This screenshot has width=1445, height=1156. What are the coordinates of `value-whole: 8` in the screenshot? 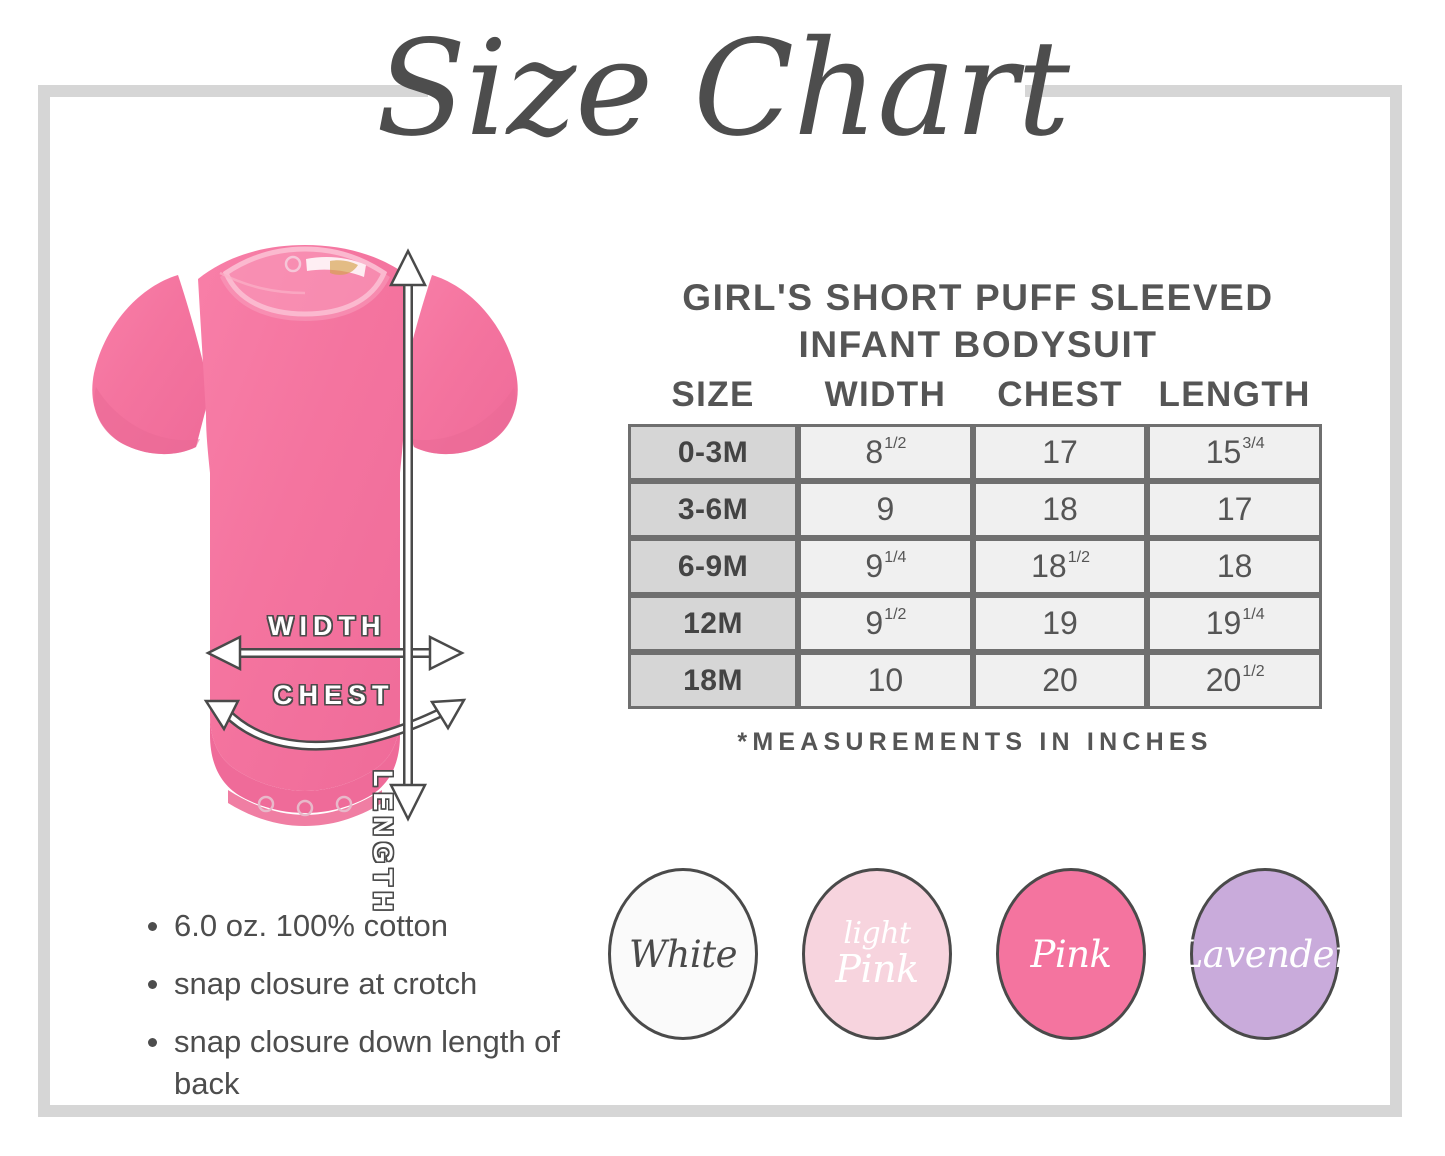 It's located at (874, 452).